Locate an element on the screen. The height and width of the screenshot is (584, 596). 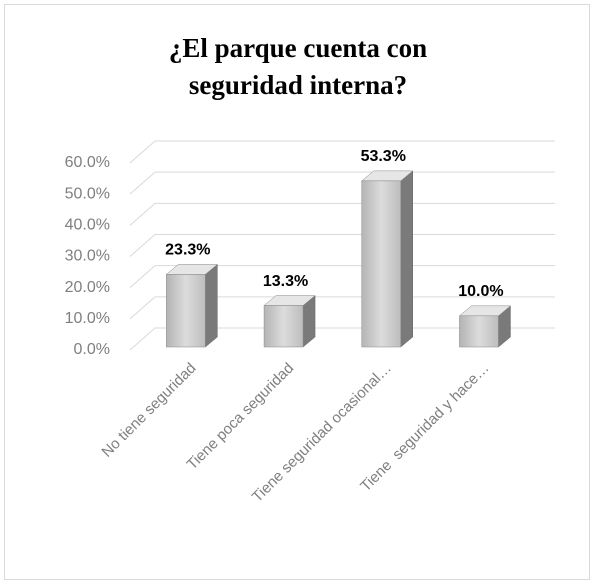
data-label: 10.0% is located at coordinates (480, 291).